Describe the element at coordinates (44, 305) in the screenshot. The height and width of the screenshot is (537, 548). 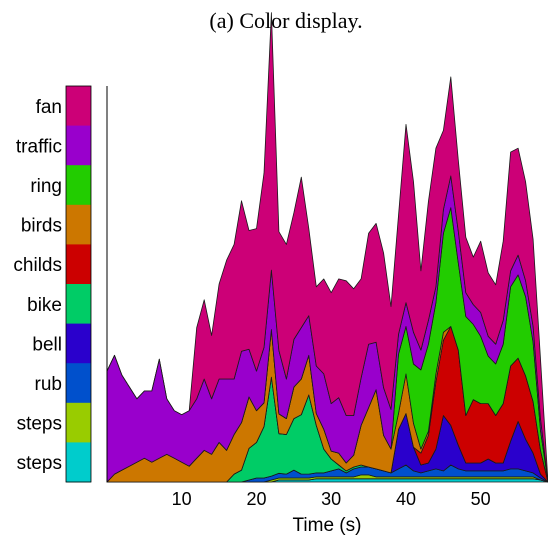
I see `legend-label-bike: bike` at that location.